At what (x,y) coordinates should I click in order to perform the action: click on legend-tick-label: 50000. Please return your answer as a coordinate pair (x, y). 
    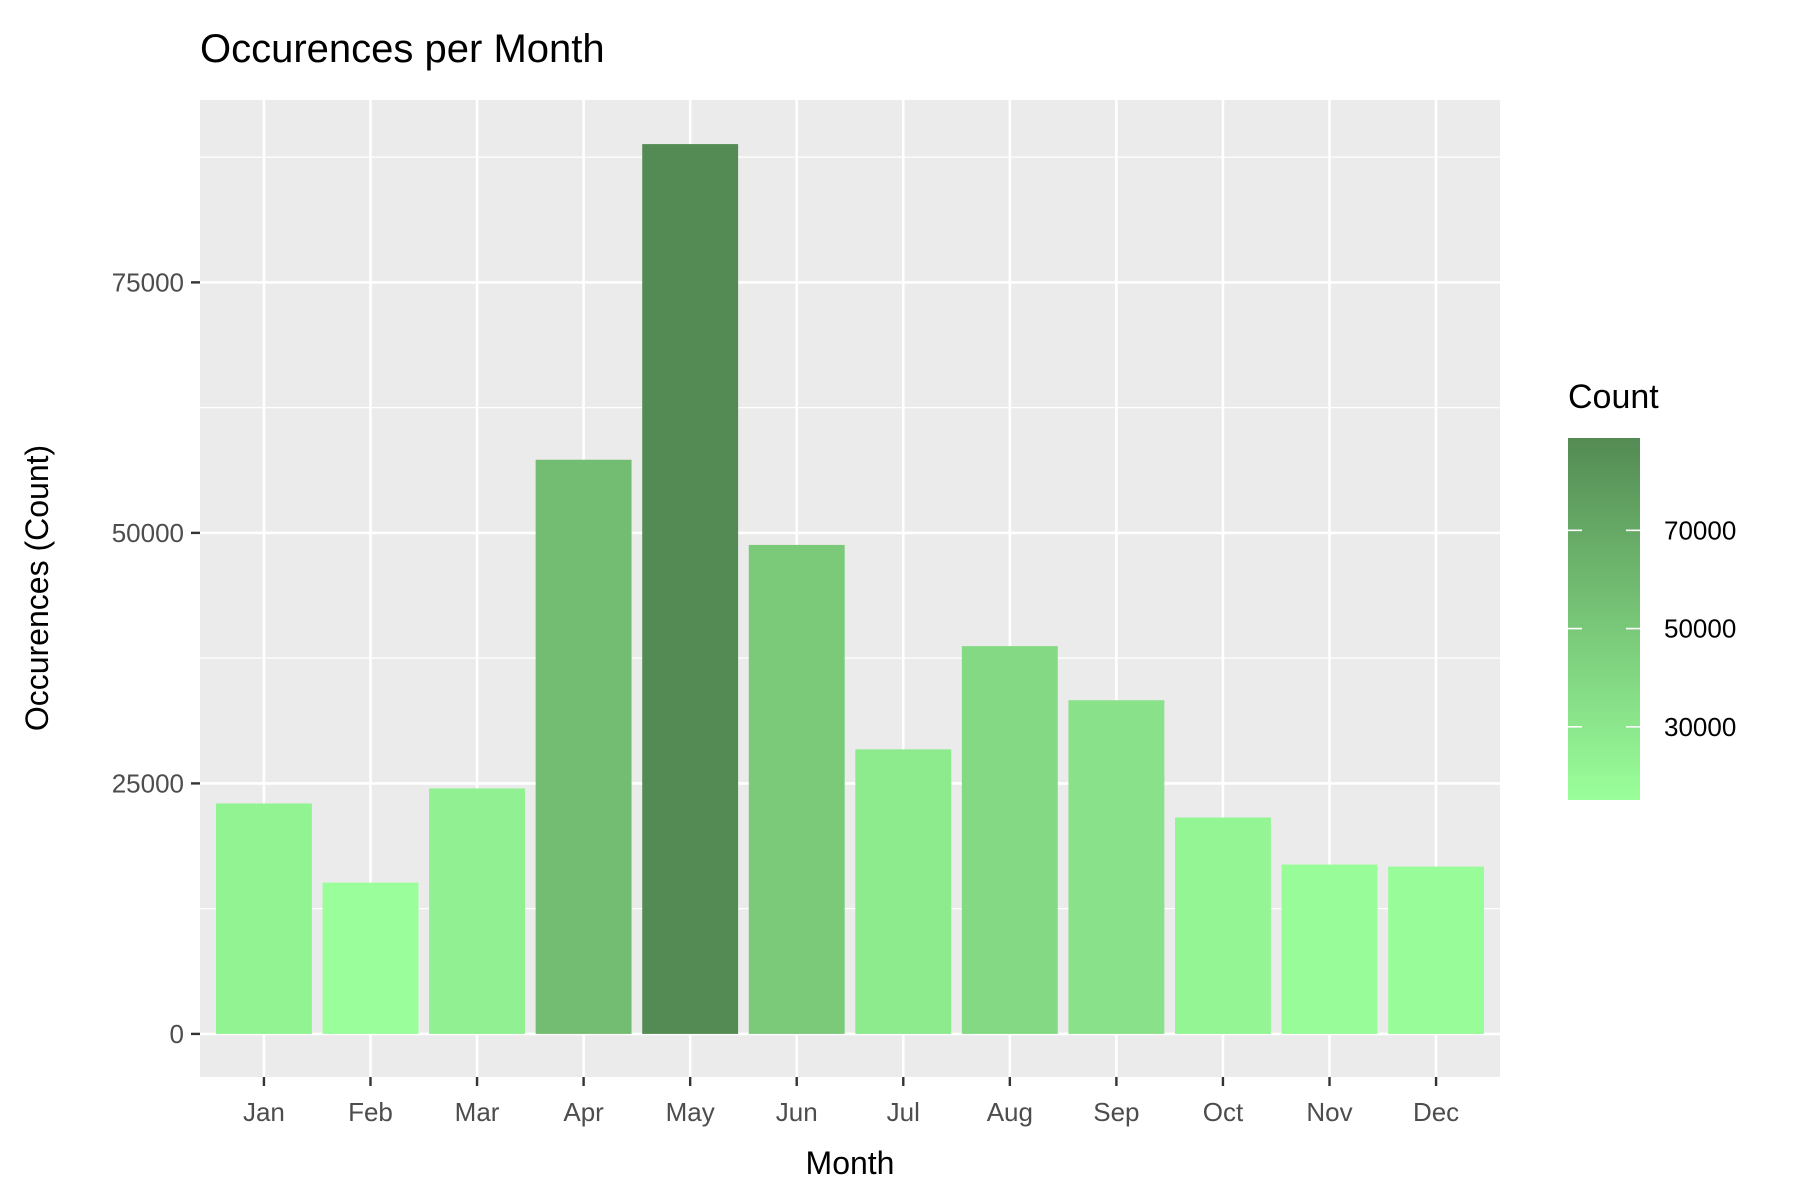
    Looking at the image, I should click on (1700, 629).